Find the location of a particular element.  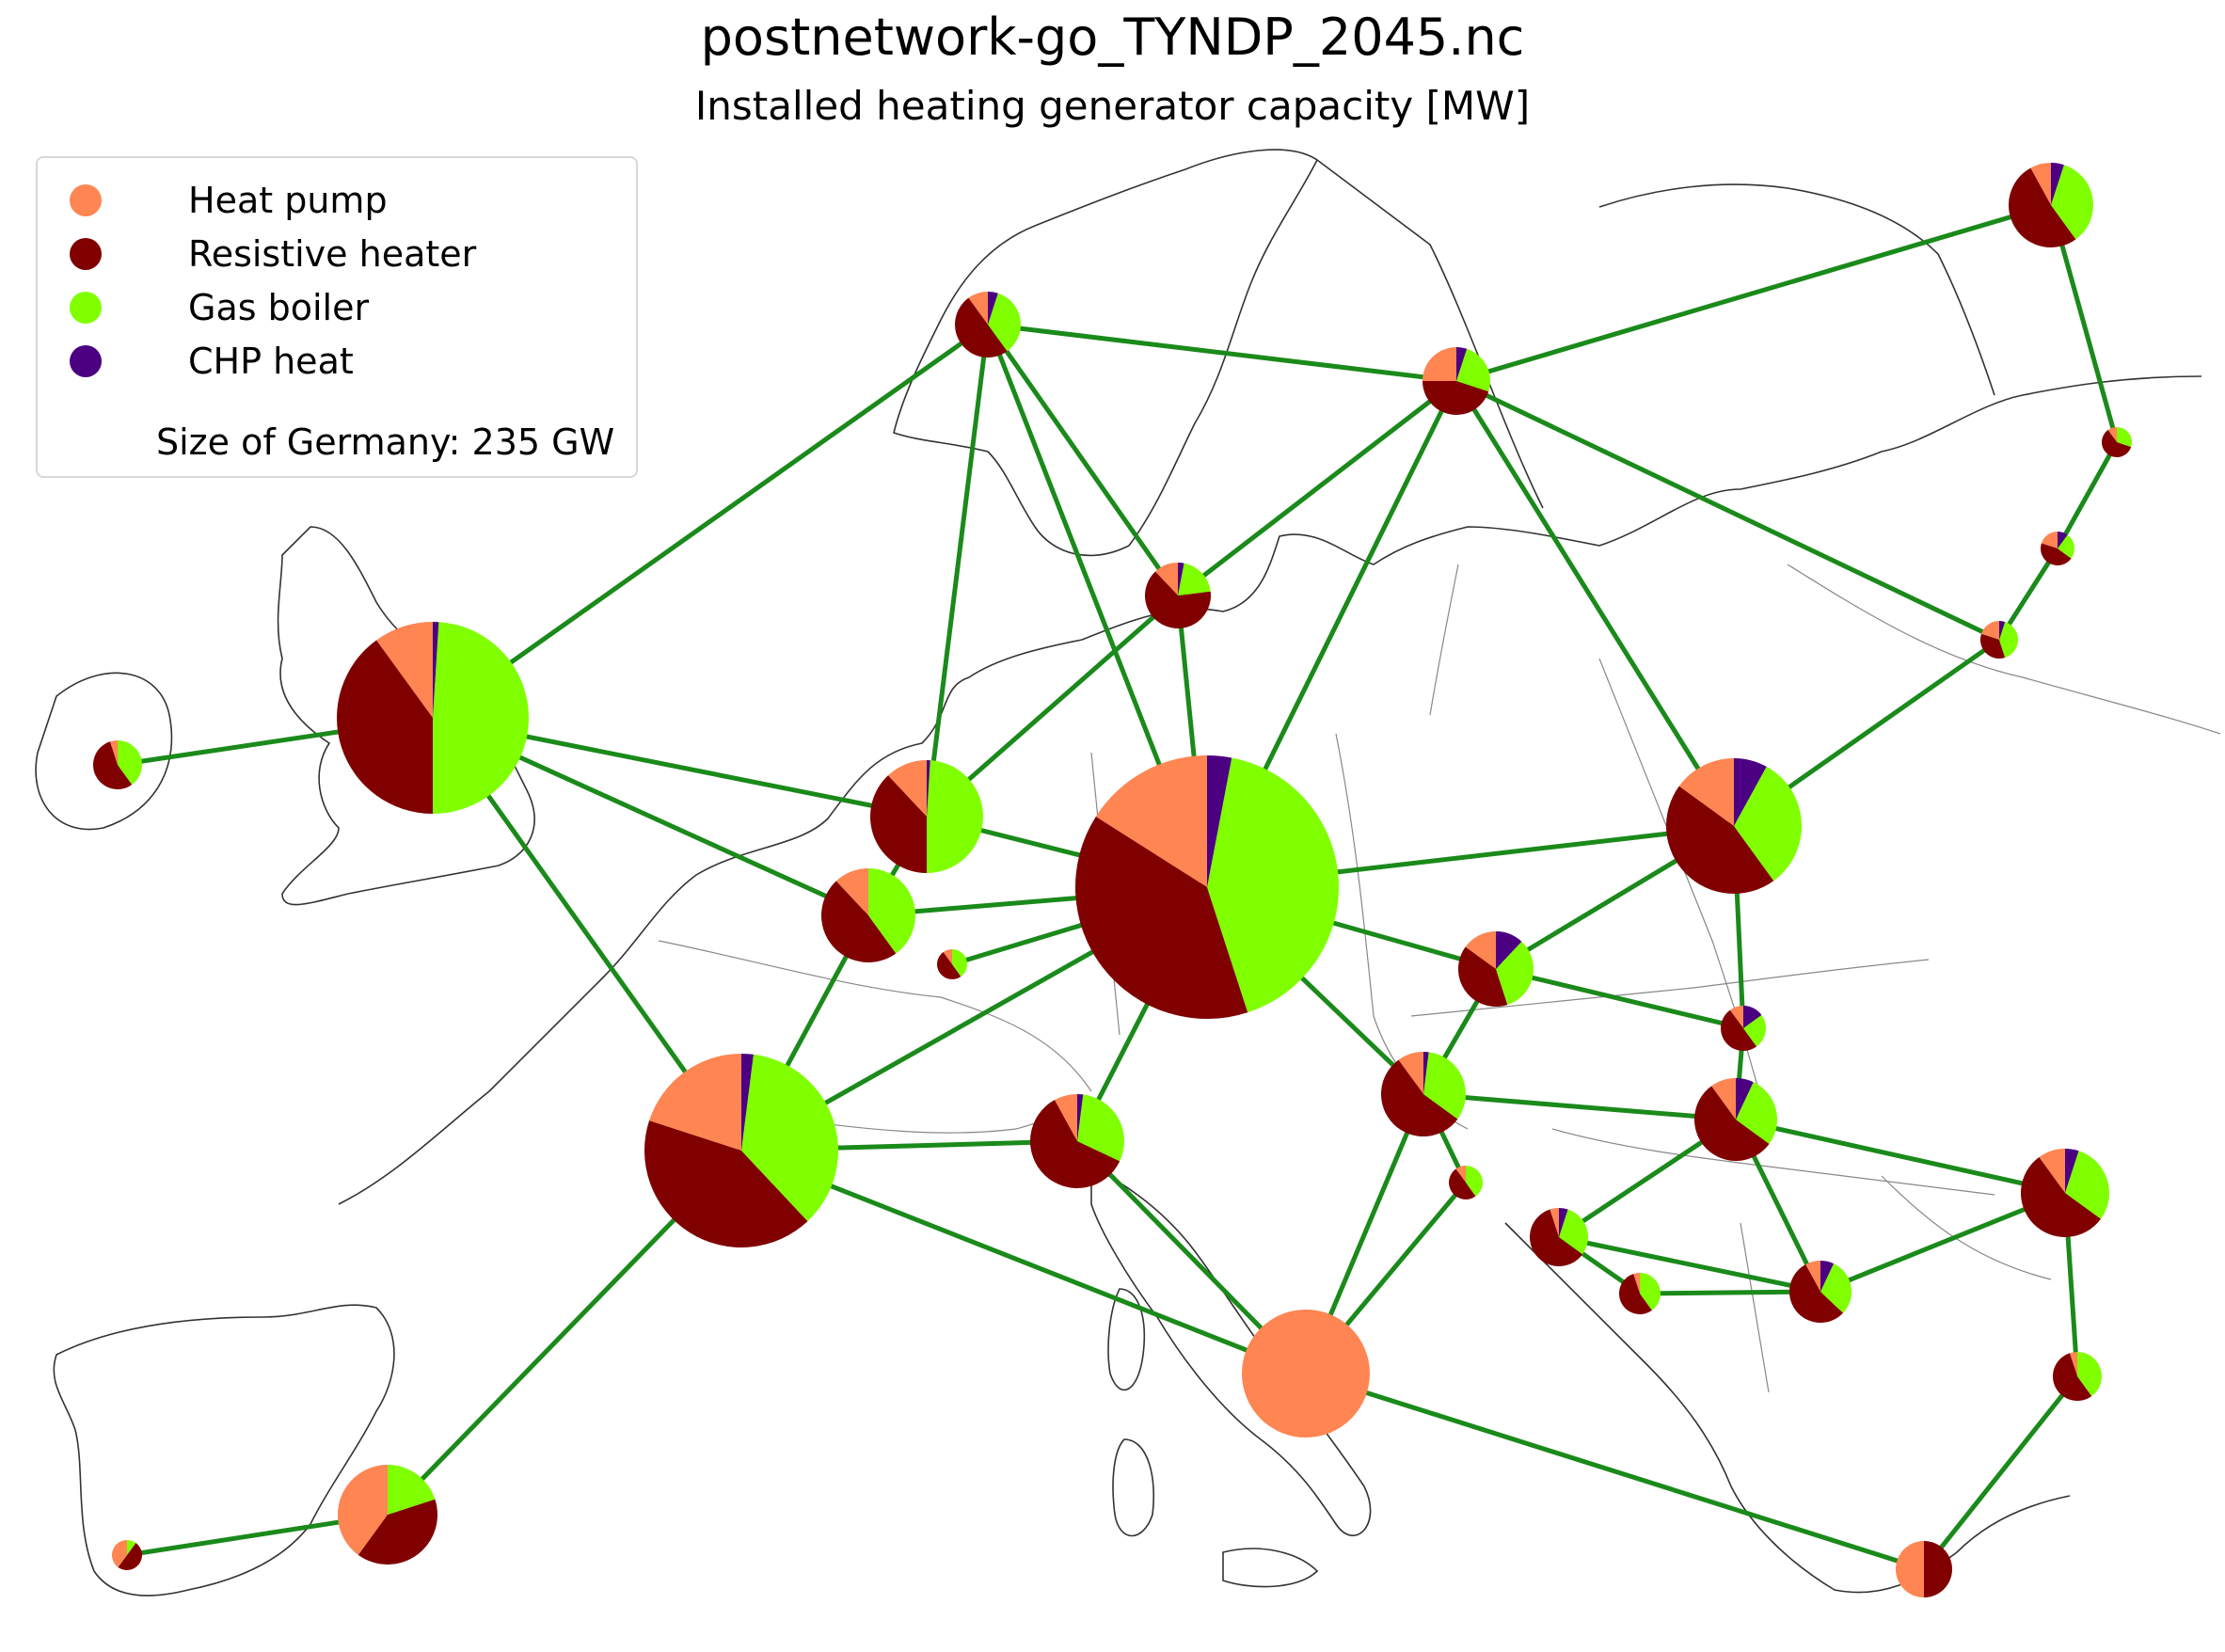

node-pie-si is located at coordinates (1466, 1182).